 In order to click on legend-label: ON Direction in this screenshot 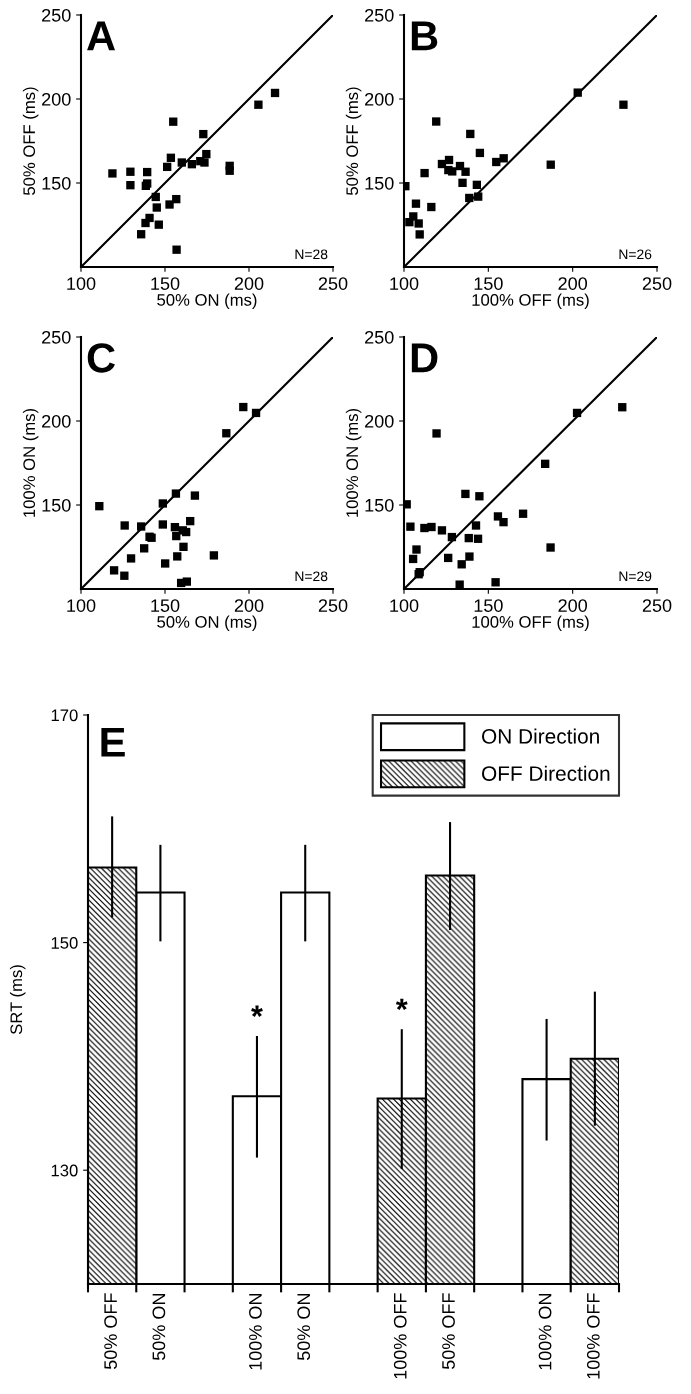, I will do `click(540, 736)`.